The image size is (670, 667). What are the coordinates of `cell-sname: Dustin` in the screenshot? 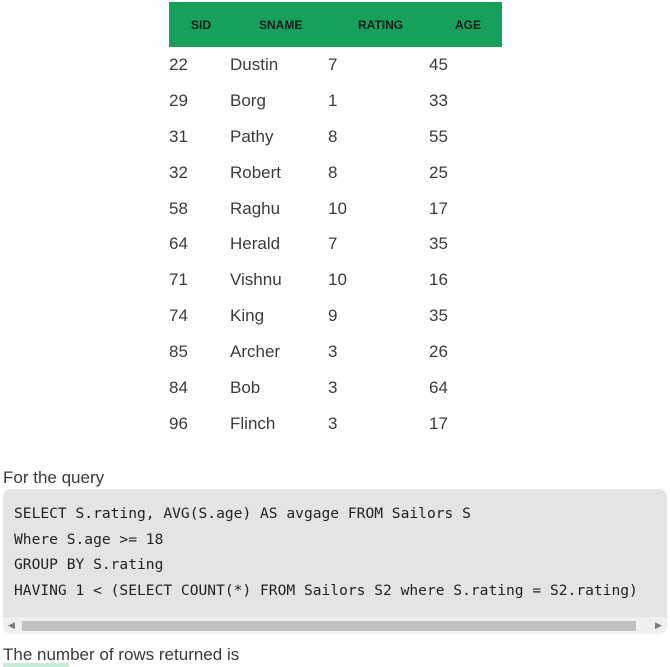 It's located at (254, 64).